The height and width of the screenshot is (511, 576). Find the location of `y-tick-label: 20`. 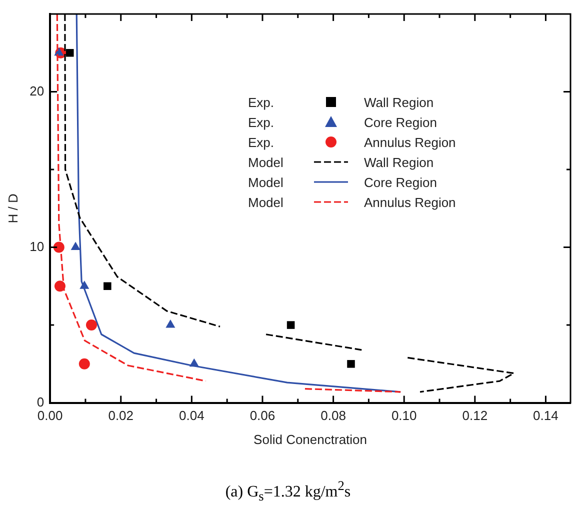

y-tick-label: 20 is located at coordinates (37, 90).